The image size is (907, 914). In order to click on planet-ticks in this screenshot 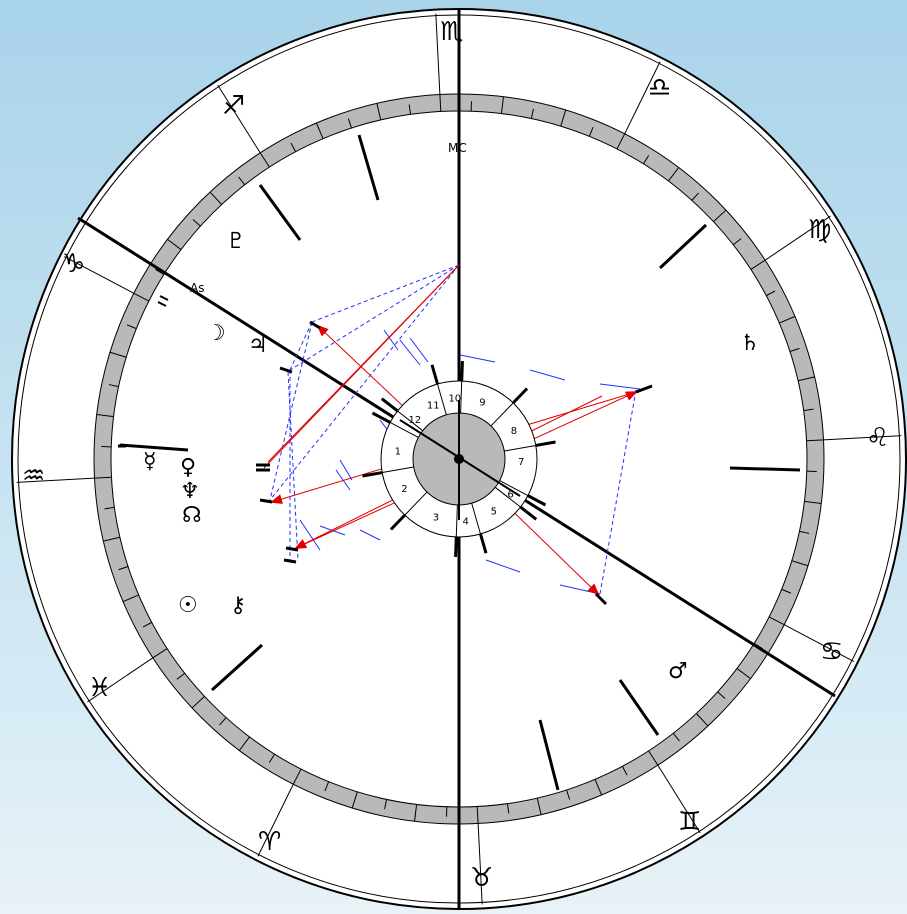, I will do `click(454, 463)`.